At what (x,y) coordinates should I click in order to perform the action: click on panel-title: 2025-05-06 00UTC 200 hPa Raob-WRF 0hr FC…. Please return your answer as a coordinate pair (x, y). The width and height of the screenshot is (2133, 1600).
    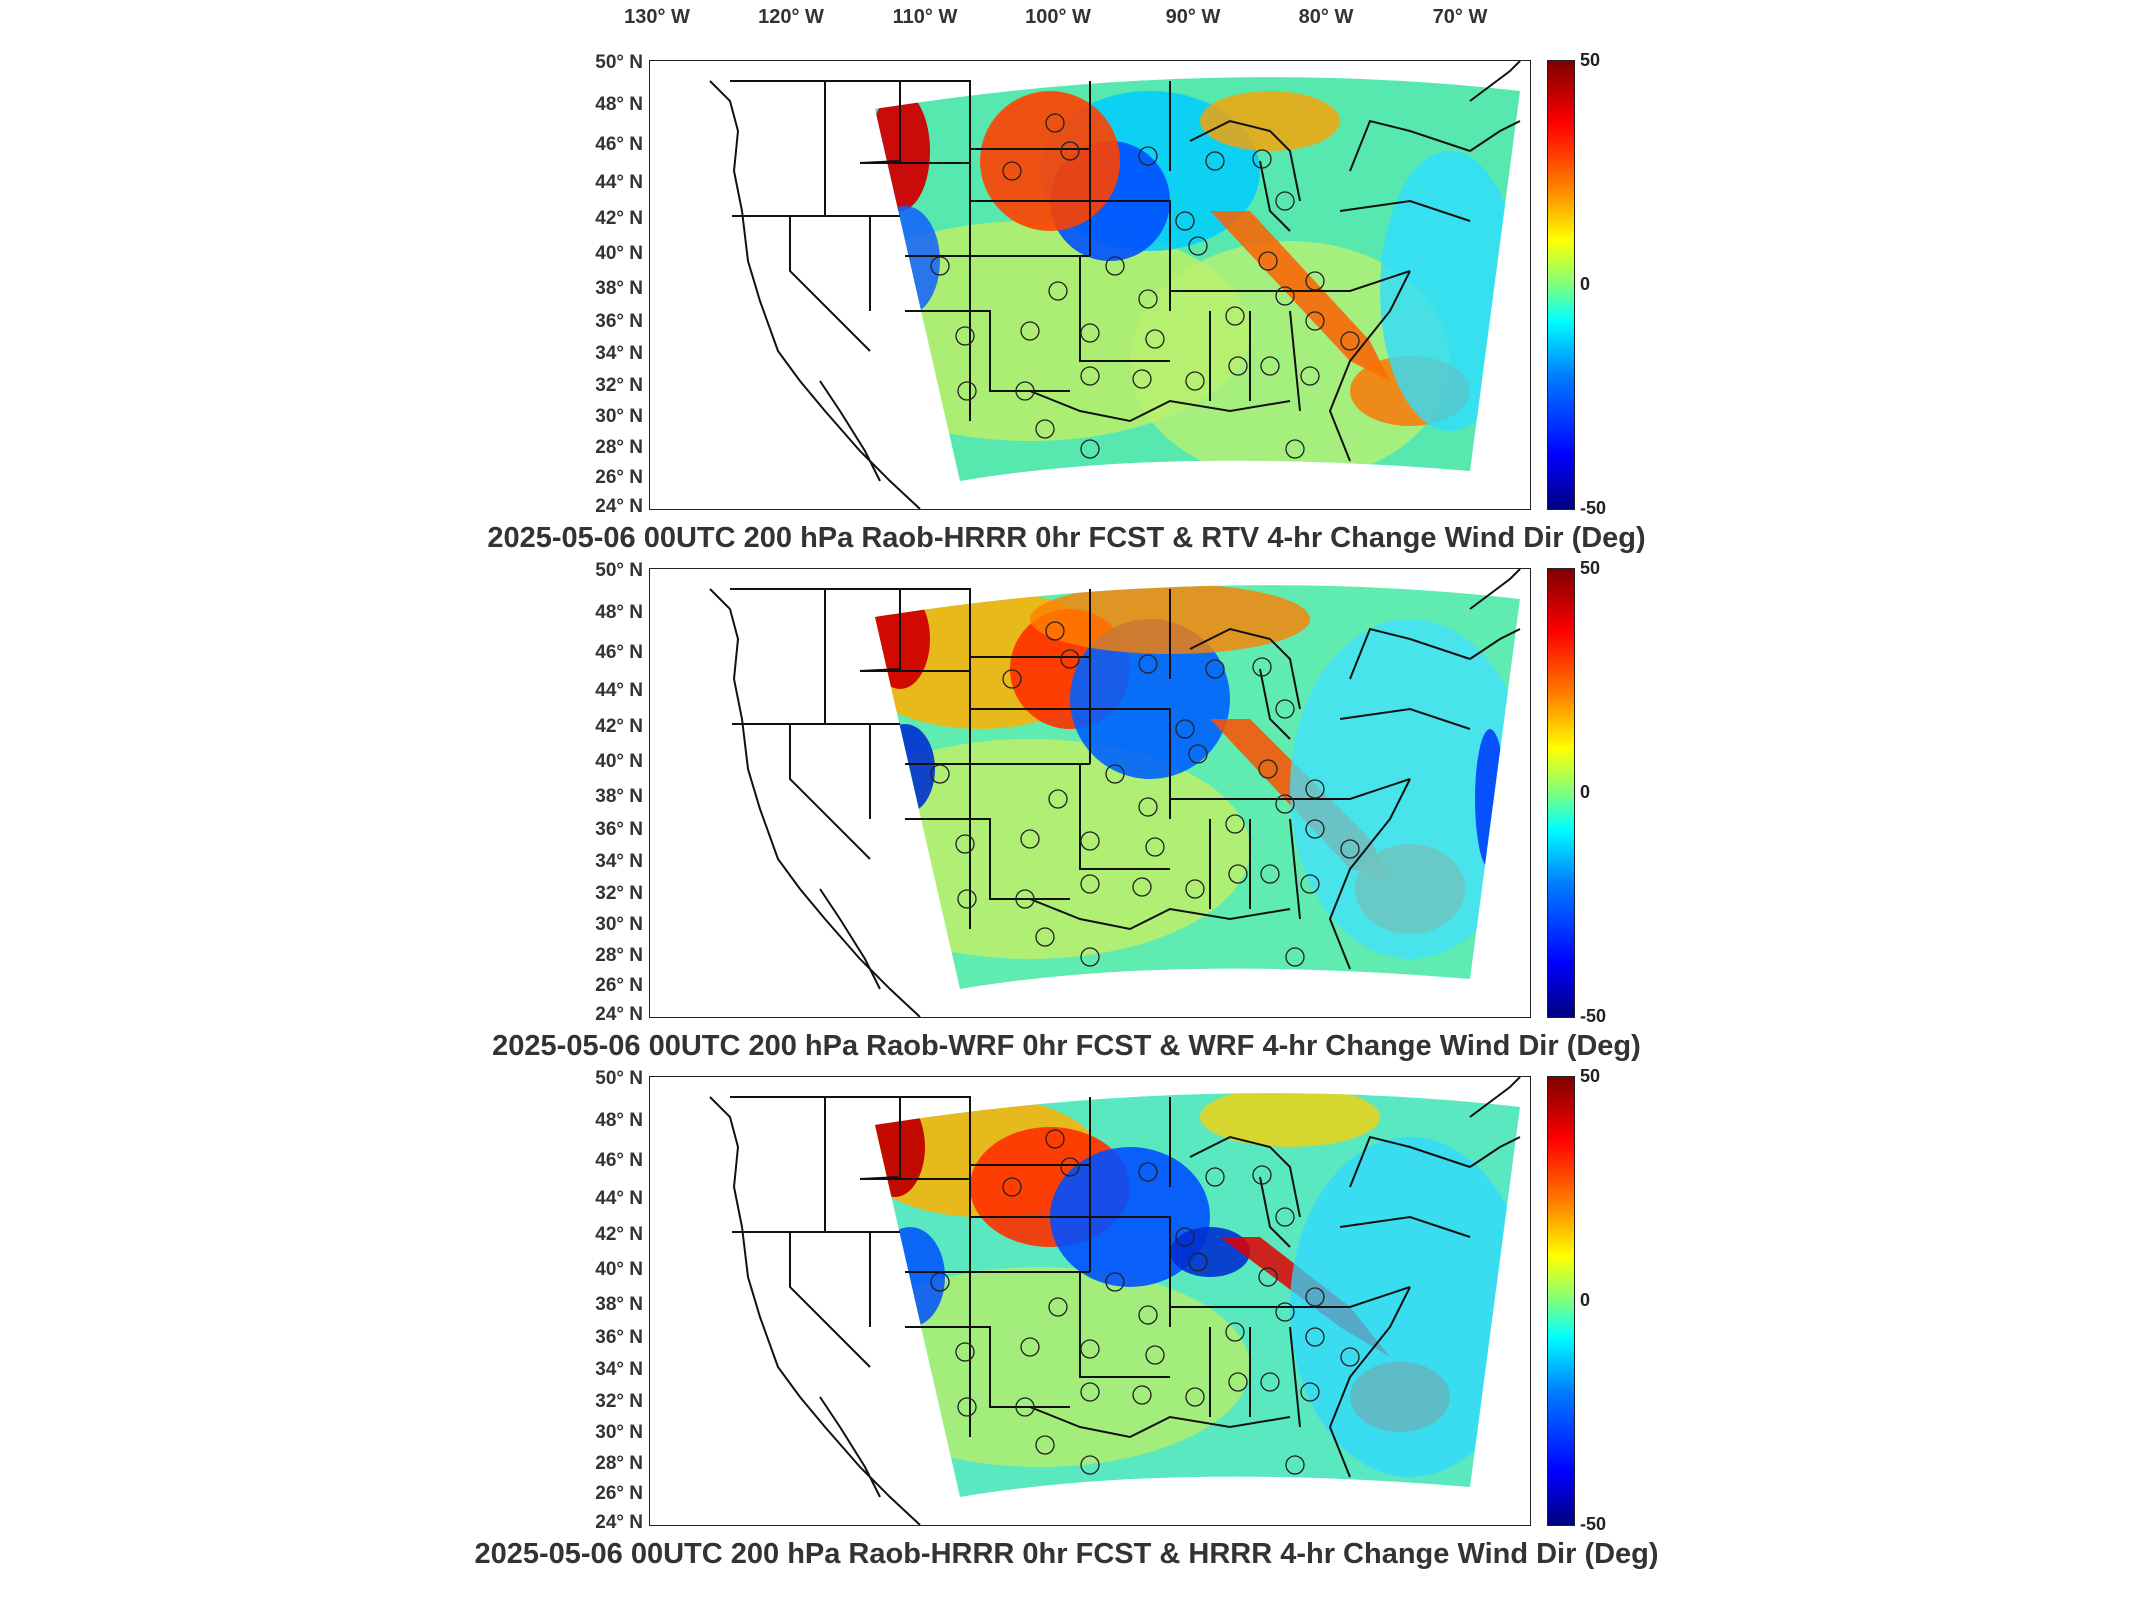
    Looking at the image, I should click on (1066, 1046).